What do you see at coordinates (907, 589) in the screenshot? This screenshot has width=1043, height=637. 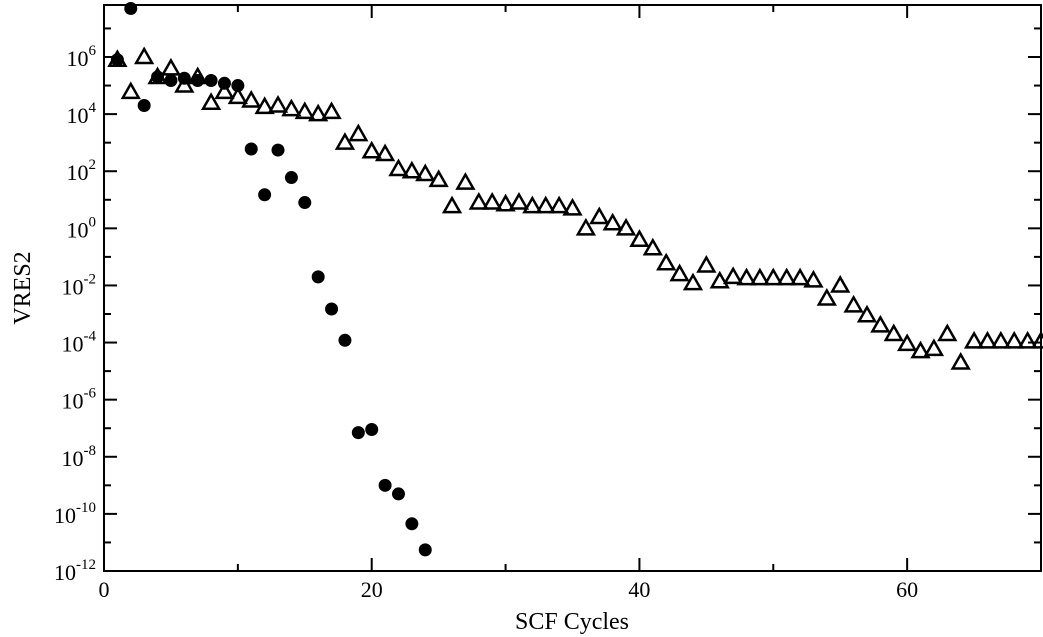 I see `x-tick-label: 60` at bounding box center [907, 589].